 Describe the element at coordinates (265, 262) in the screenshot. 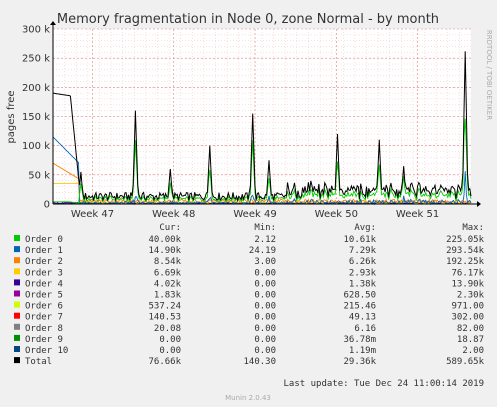

I see `legend-value-min: 3.00` at that location.